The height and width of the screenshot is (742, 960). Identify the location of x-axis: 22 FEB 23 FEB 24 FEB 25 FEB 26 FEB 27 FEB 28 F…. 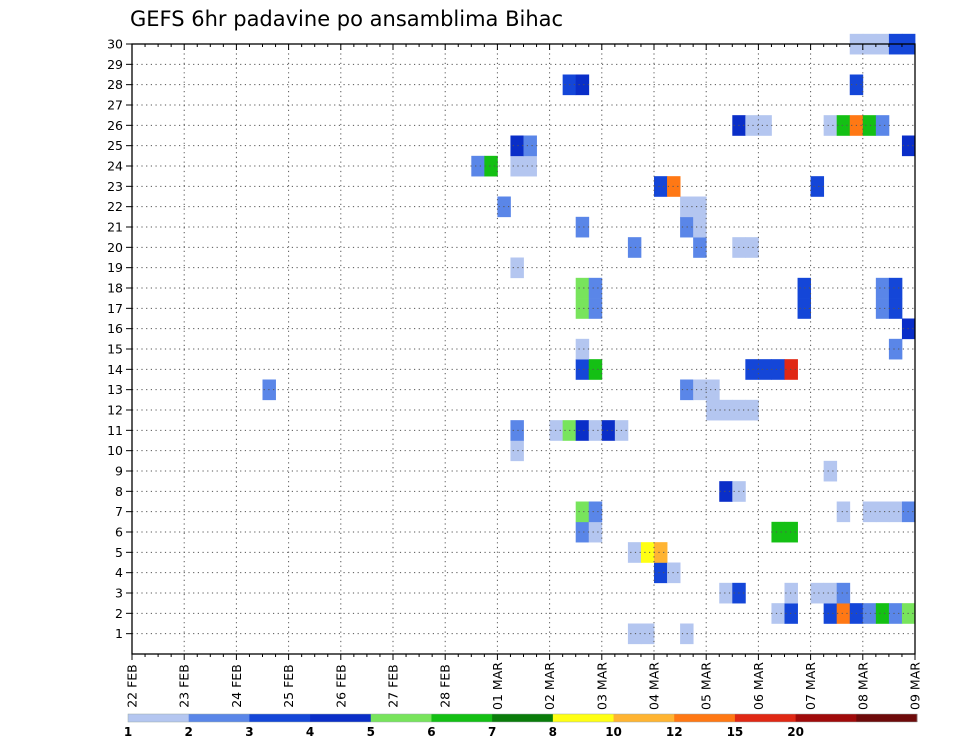
(524, 682).